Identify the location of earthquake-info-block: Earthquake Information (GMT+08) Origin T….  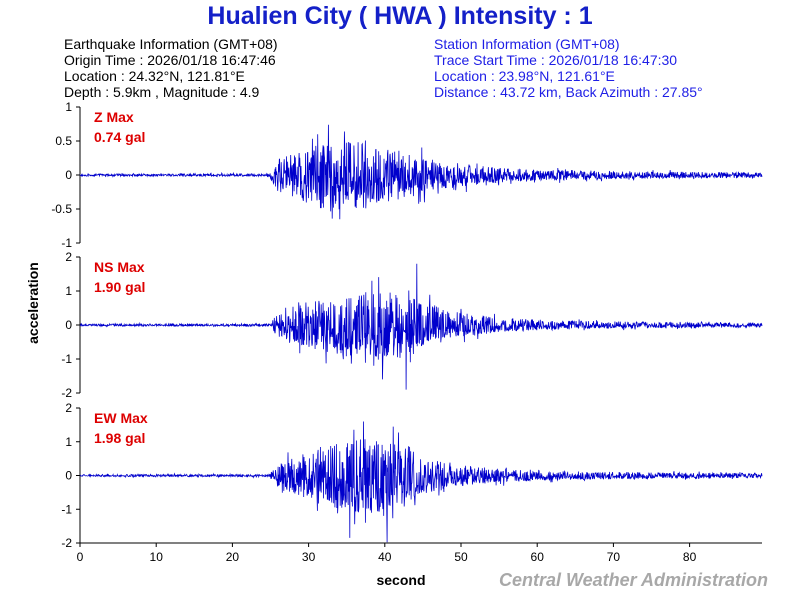
(171, 68).